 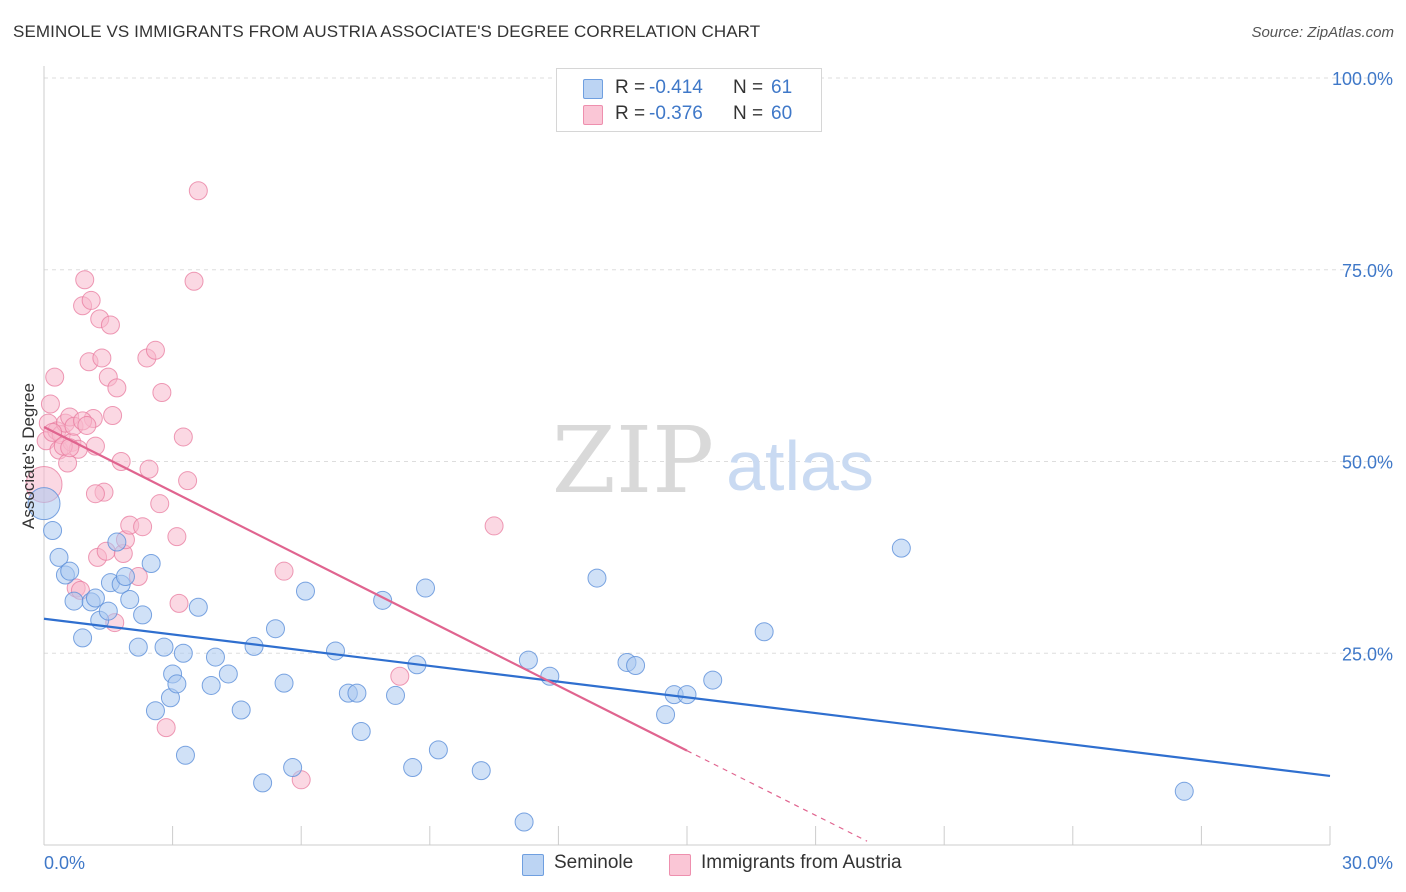 I want to click on y-tick-label: 25.0%, so click(x=1367, y=654).